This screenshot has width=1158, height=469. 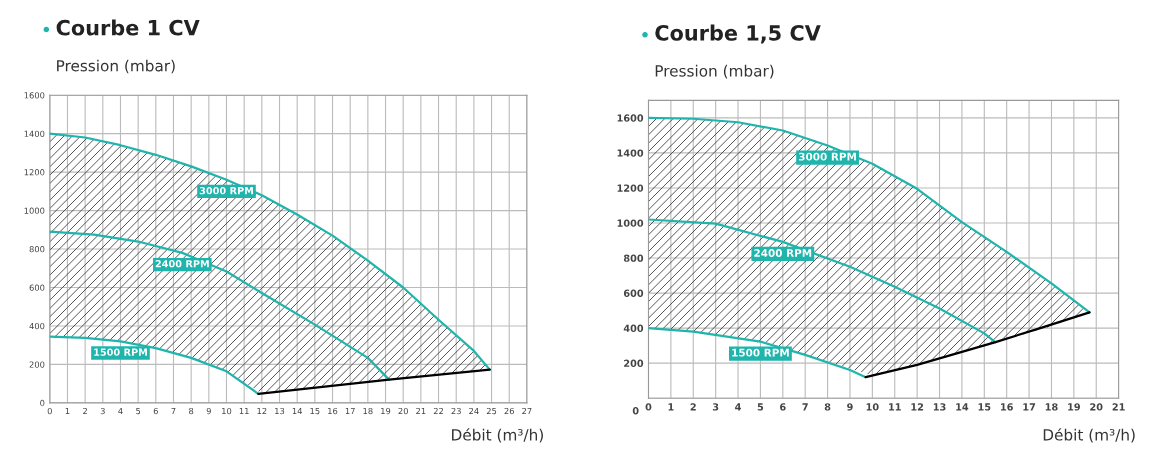 What do you see at coordinates (128, 27) in the screenshot?
I see `chart-title: Courbe 1 CV` at bounding box center [128, 27].